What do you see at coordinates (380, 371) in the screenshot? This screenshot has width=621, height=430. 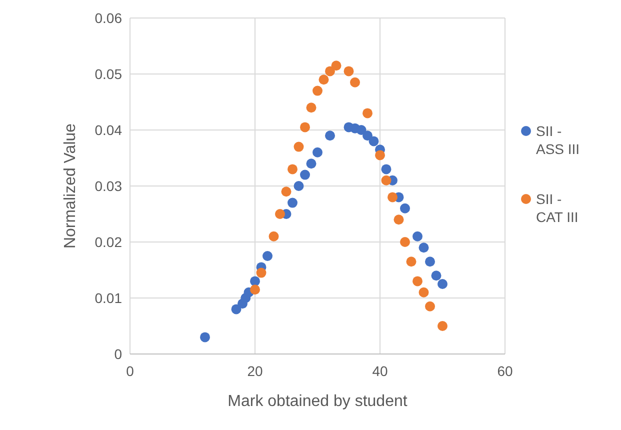 I see `x-tick-label: 40` at bounding box center [380, 371].